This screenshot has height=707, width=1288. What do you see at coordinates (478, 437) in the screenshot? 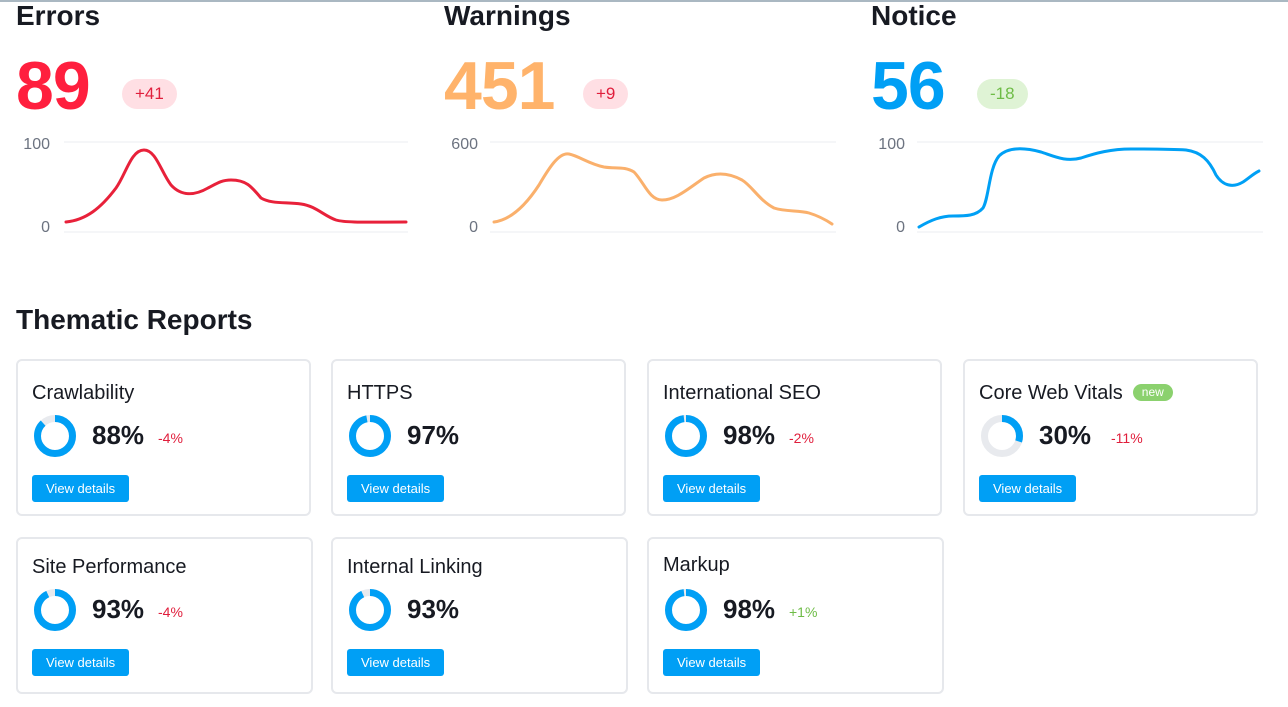
I see `report-card-https: HTTPS 97% View details` at bounding box center [478, 437].